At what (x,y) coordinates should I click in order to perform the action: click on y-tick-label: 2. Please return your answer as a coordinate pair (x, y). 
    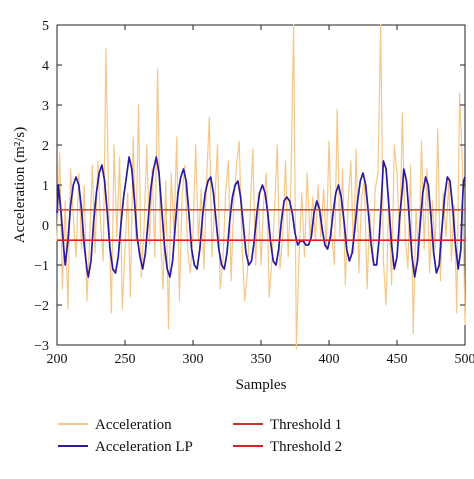
    Looking at the image, I should click on (45, 146).